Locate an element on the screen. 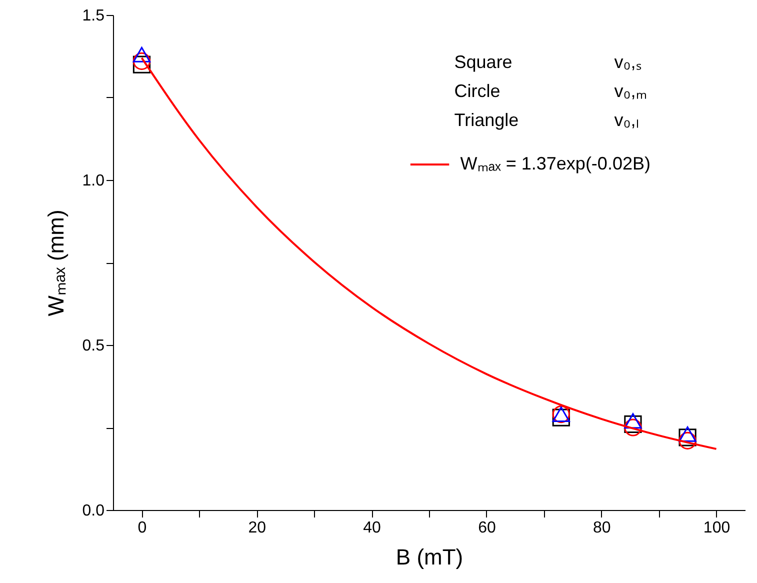  x-tick-label: 40 is located at coordinates (372, 528).